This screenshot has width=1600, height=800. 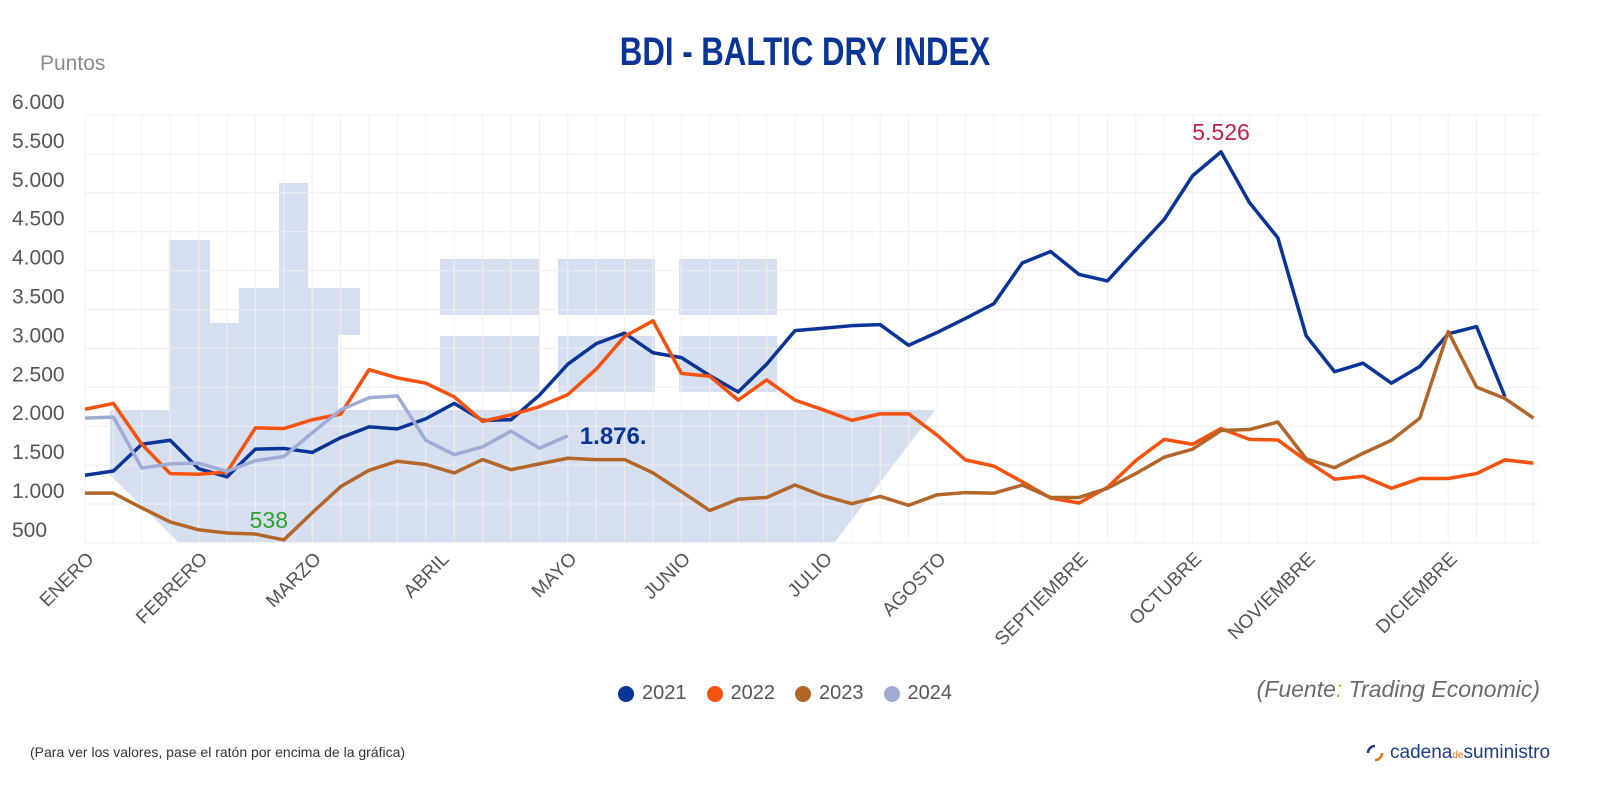 What do you see at coordinates (1339, 689) in the screenshot?
I see `source-colon: :` at bounding box center [1339, 689].